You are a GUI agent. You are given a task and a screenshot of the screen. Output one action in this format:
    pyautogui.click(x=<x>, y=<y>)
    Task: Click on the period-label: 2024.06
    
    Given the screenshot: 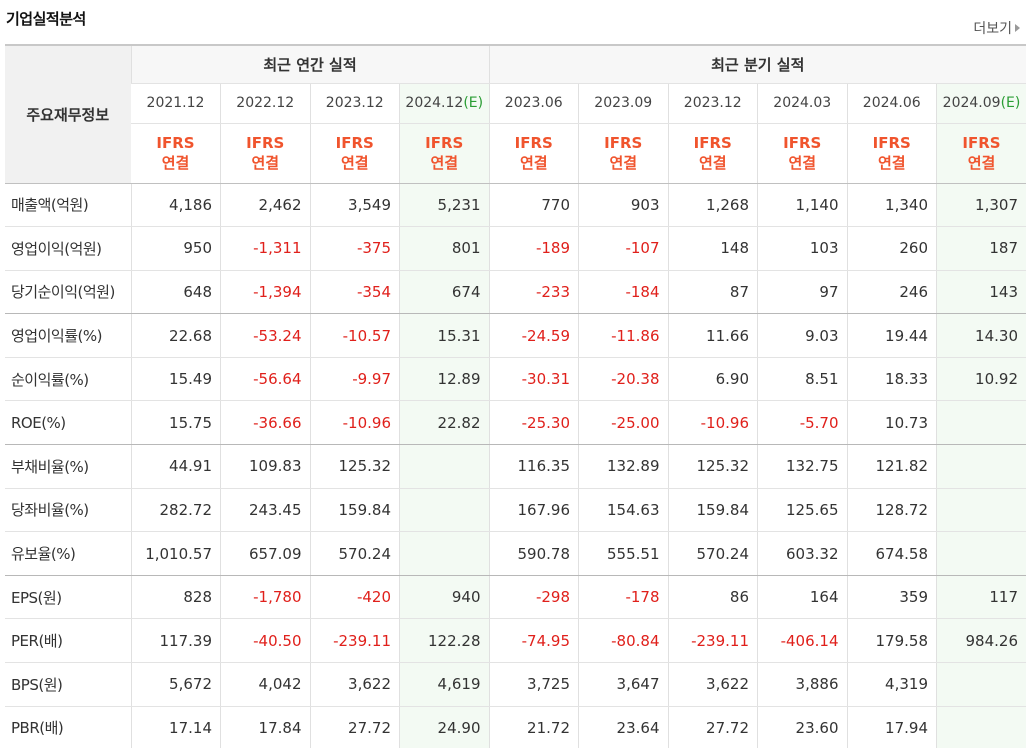 What is the action you would take?
    pyautogui.click(x=891, y=103)
    